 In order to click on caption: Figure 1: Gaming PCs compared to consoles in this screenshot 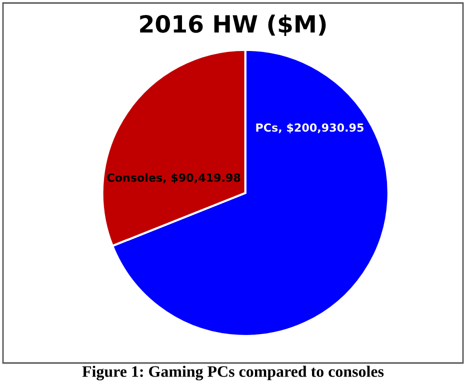, I will do `click(233, 373)`.